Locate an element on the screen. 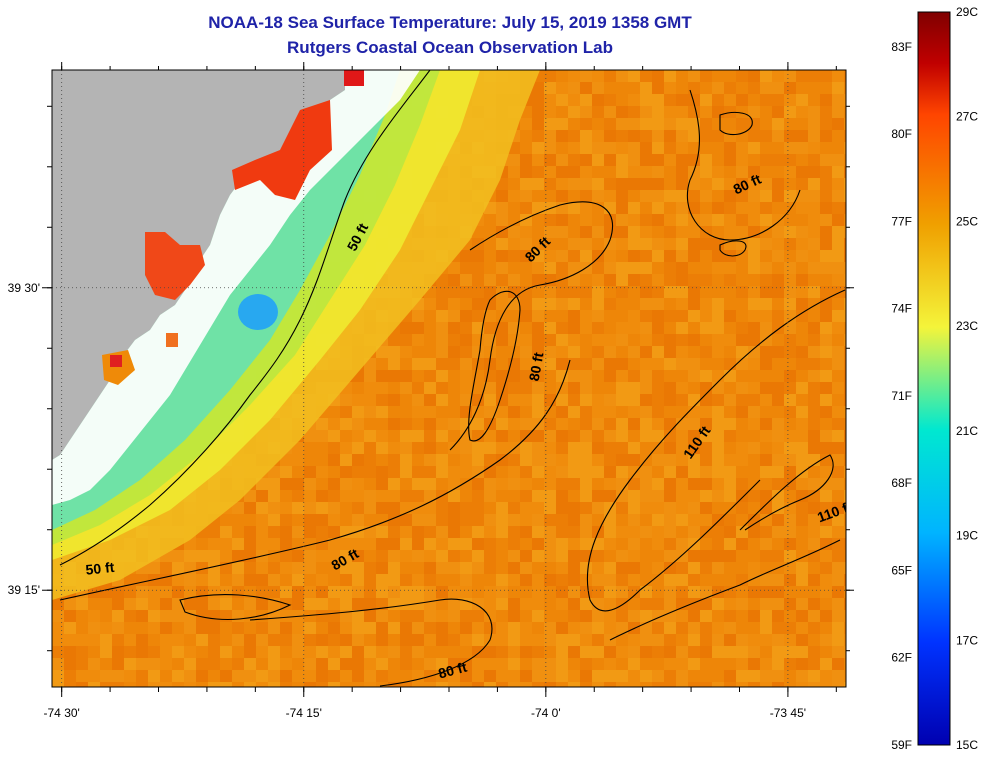  colorbar-fahrenheit-label: 71F is located at coordinates (901, 396).